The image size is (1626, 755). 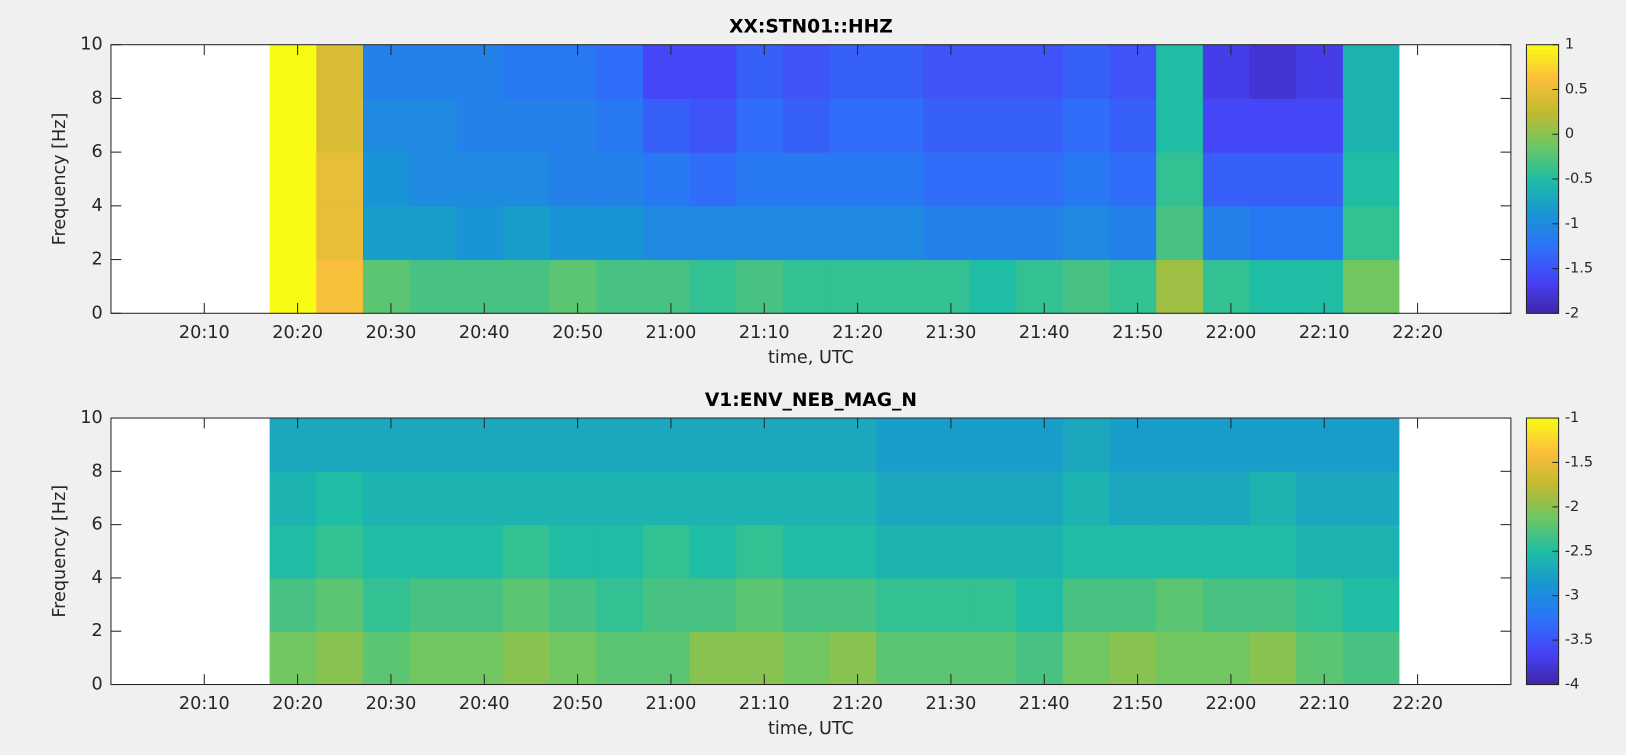 What do you see at coordinates (1579, 269) in the screenshot?
I see `colorbar-tick-label: -1.5` at bounding box center [1579, 269].